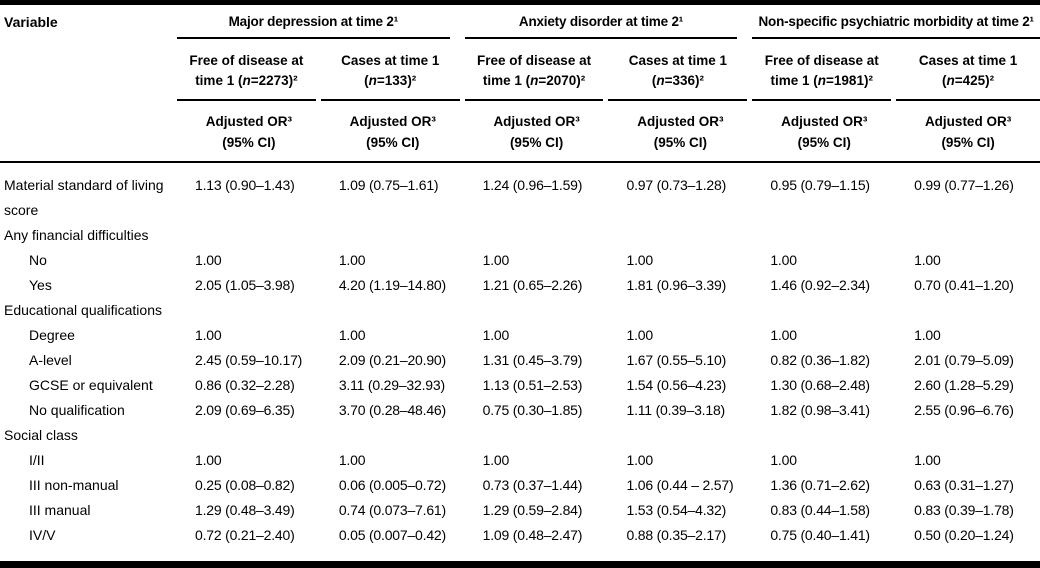 Image resolution: width=1040 pixels, height=568 pixels. Describe the element at coordinates (392, 285) in the screenshot. I see `or-cell: 4.20 (1.19–14.80)` at that location.